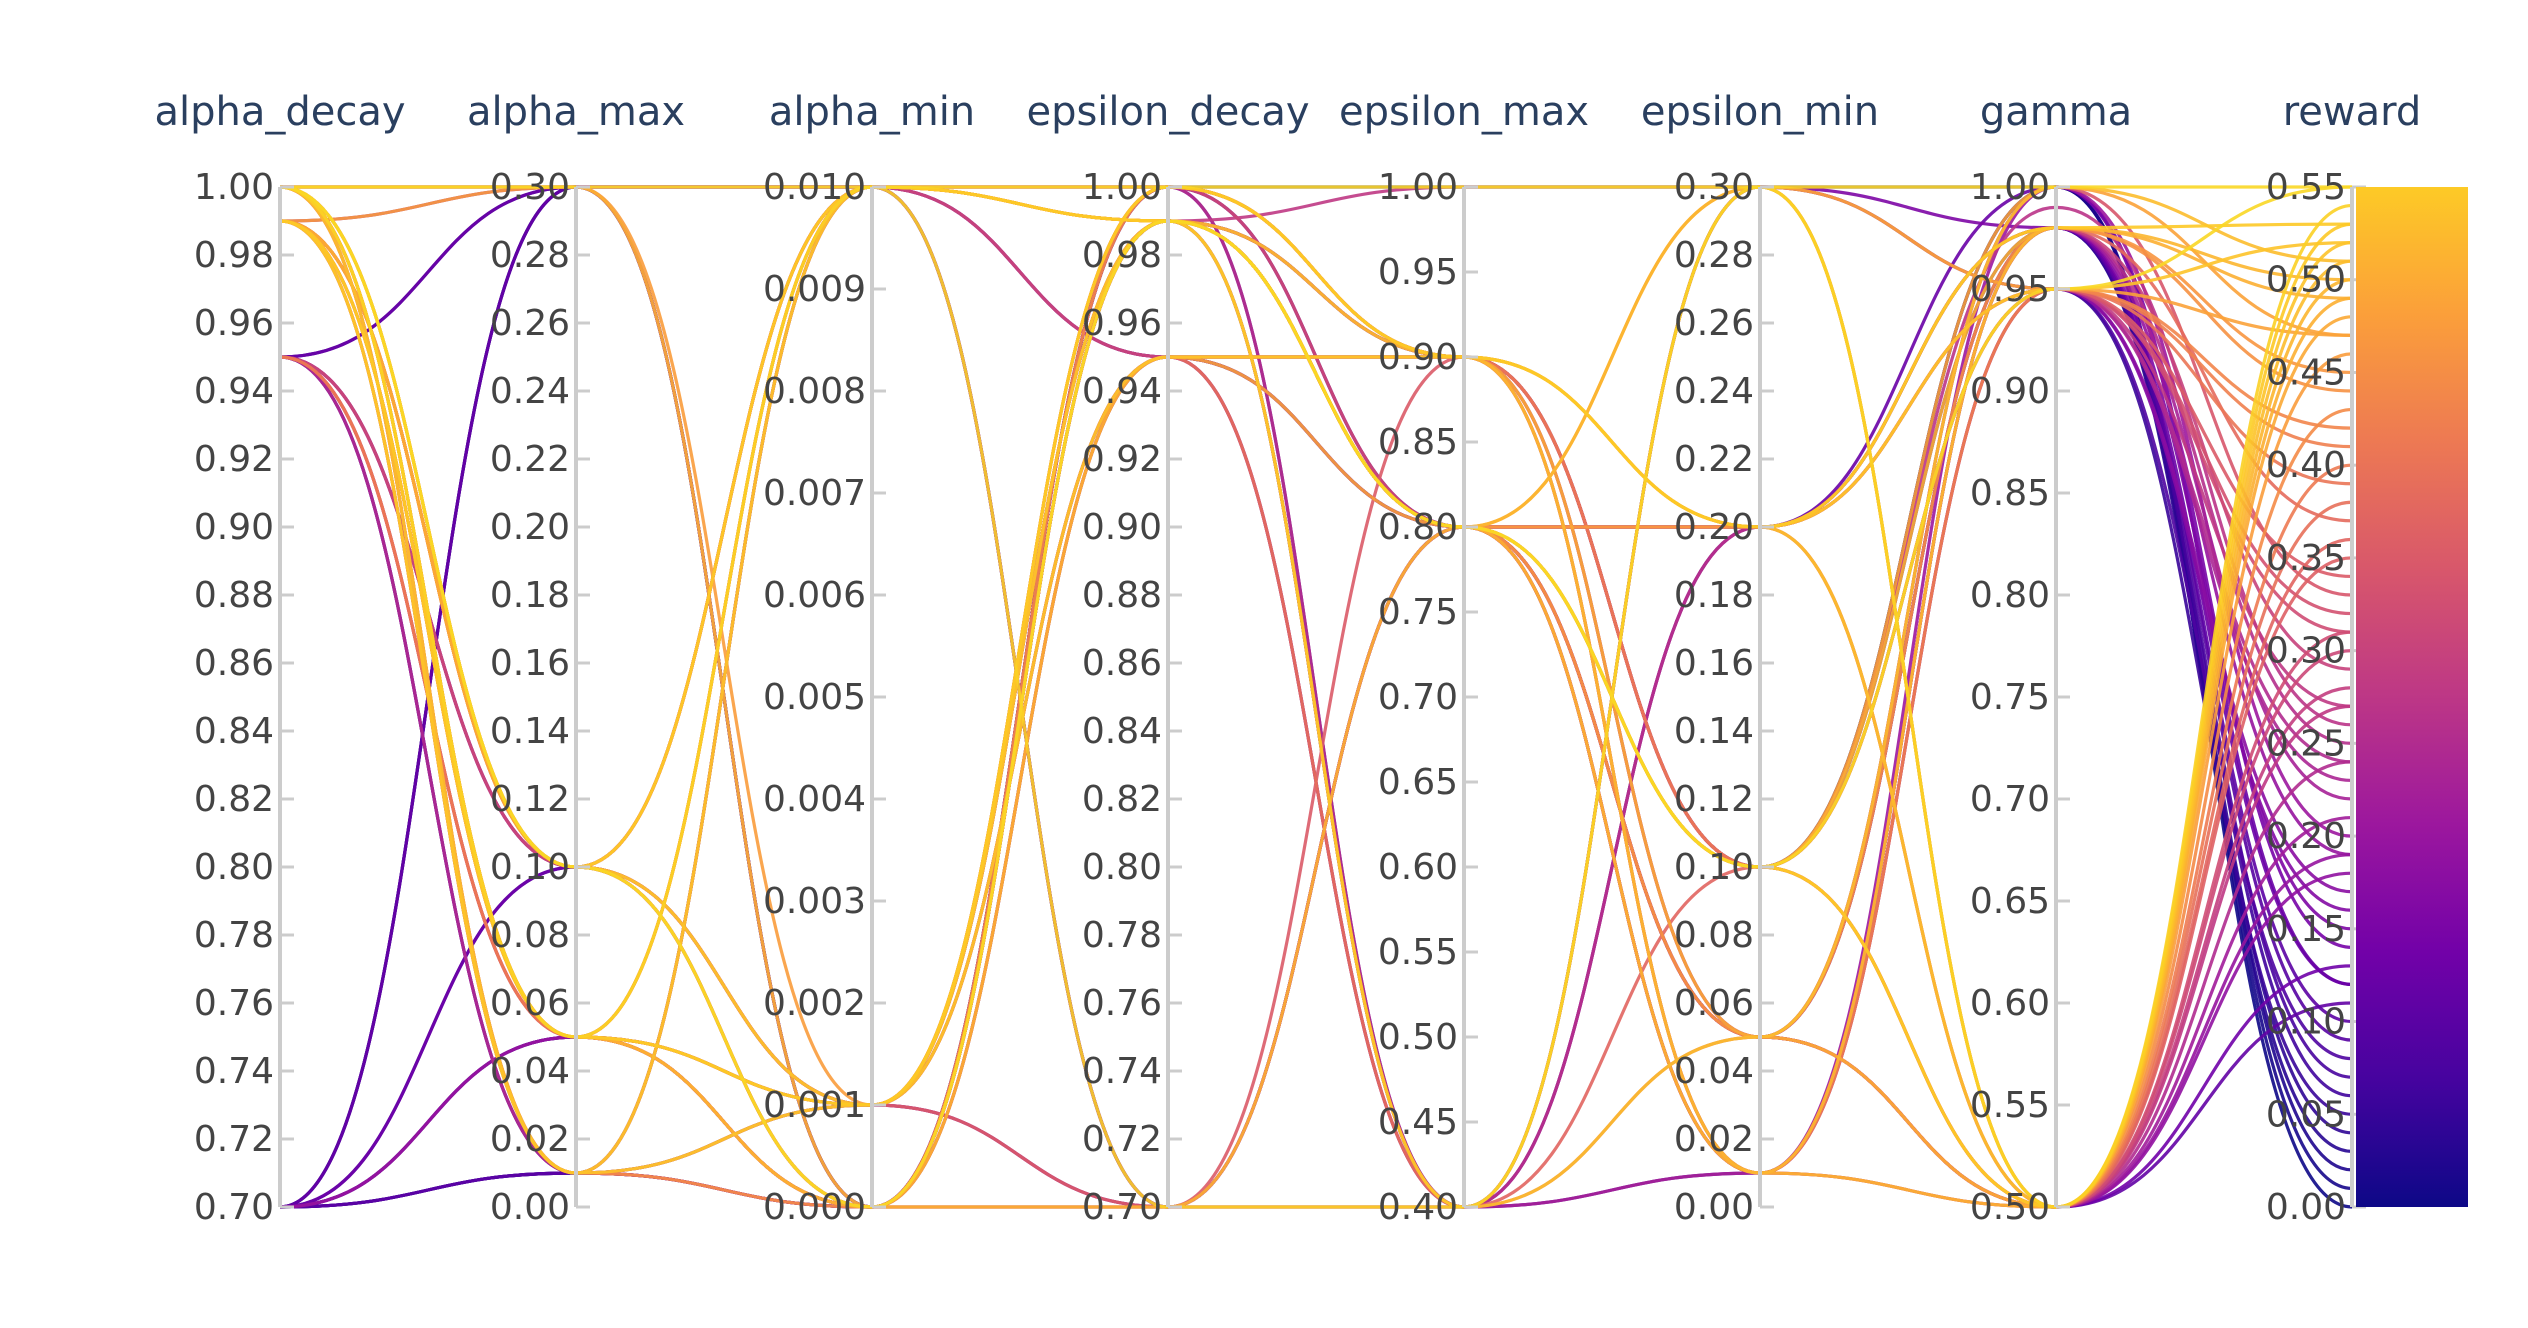  Describe the element at coordinates (2010, 391) in the screenshot. I see `tick-label-gamma-2: 0.90` at that location.